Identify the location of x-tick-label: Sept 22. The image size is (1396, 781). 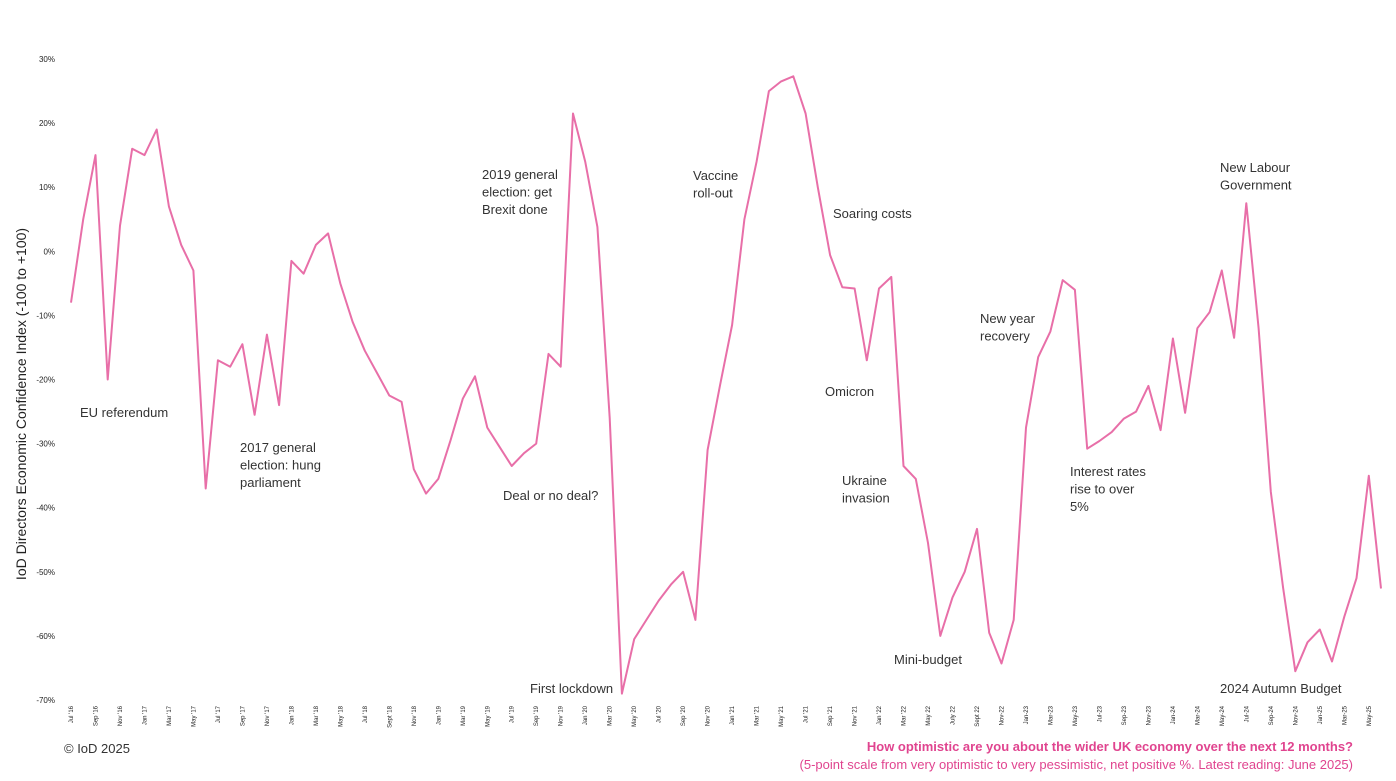
(978, 715).